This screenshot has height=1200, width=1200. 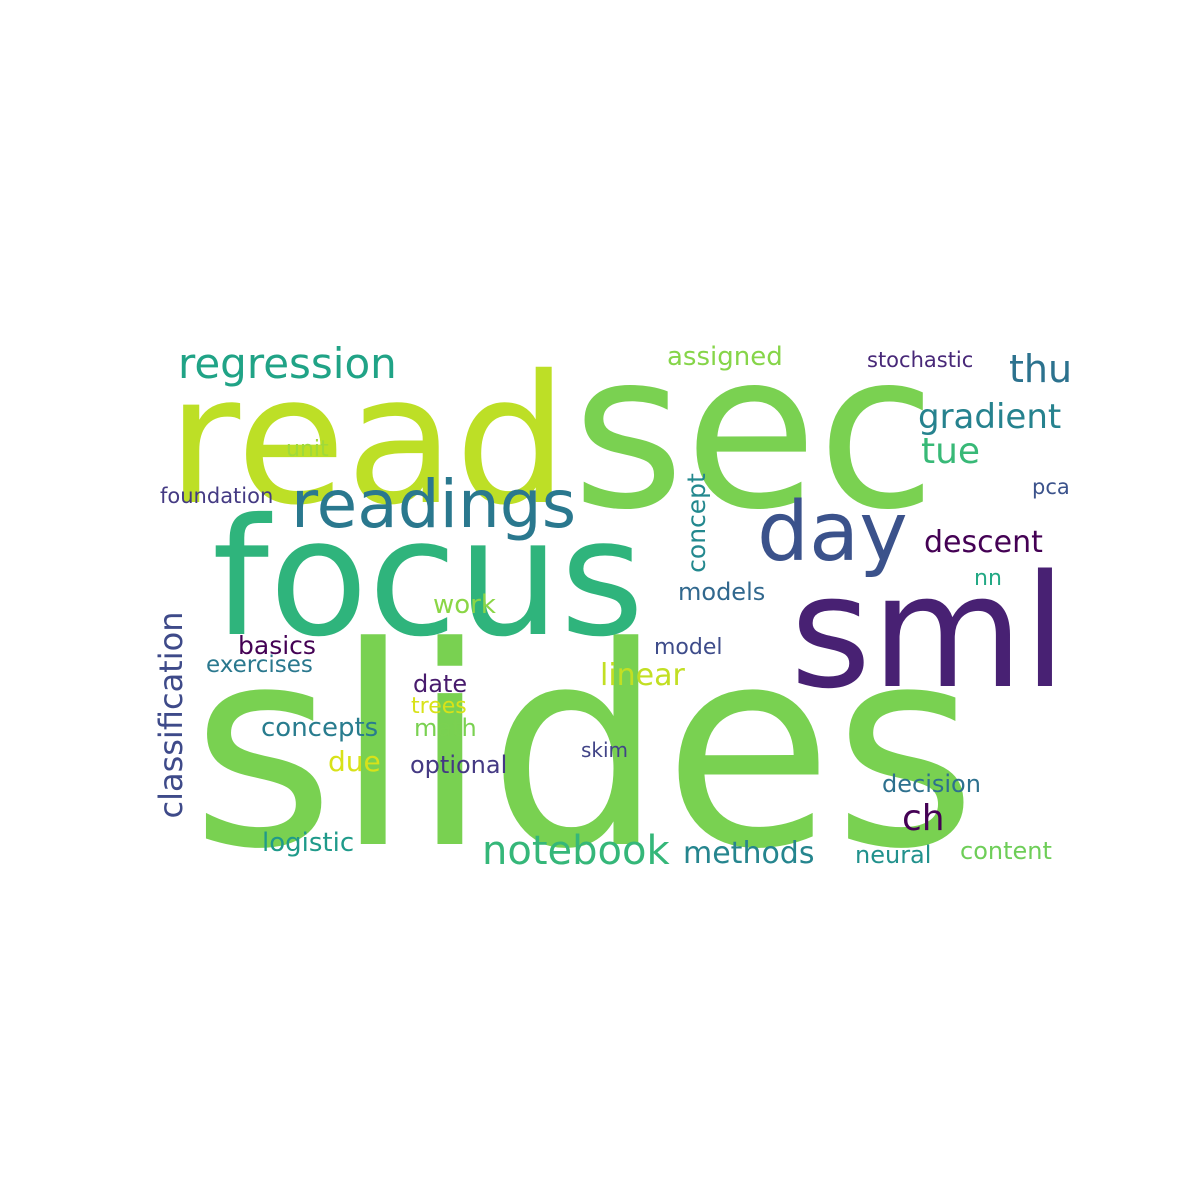 I want to click on word-focus: focus, so click(x=428, y=579).